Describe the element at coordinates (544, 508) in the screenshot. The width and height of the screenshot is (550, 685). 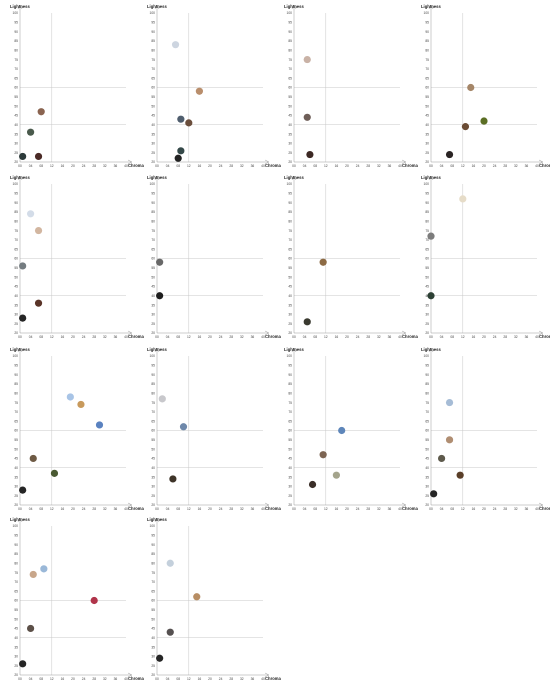
I see `x-axis-title: Chroma` at that location.